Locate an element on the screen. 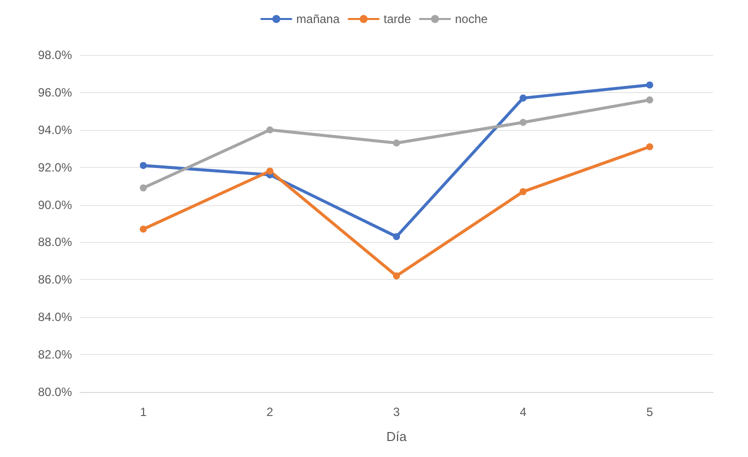  y-tick-label: 98.0% is located at coordinates (55, 55).